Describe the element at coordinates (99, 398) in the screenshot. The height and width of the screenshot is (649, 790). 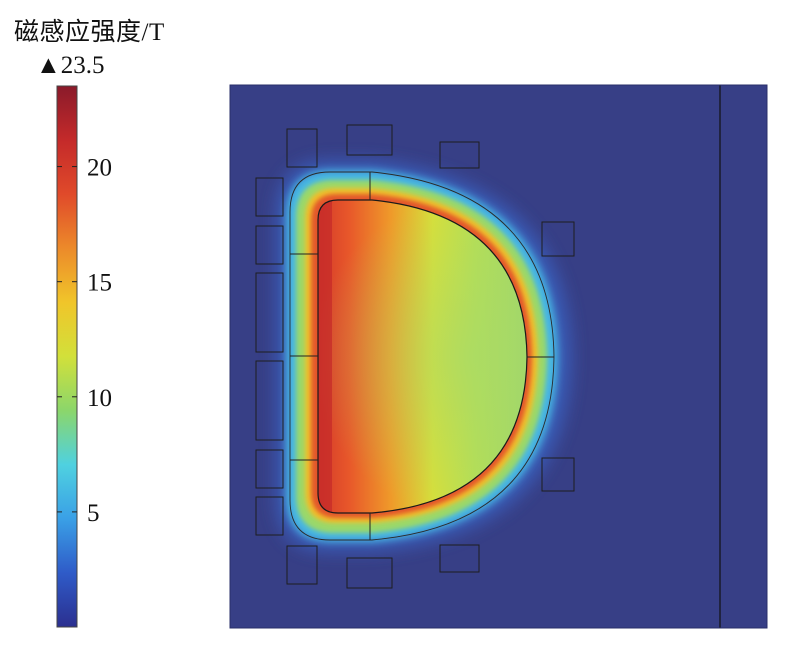
I see `colorbar-tick-label: 10` at that location.